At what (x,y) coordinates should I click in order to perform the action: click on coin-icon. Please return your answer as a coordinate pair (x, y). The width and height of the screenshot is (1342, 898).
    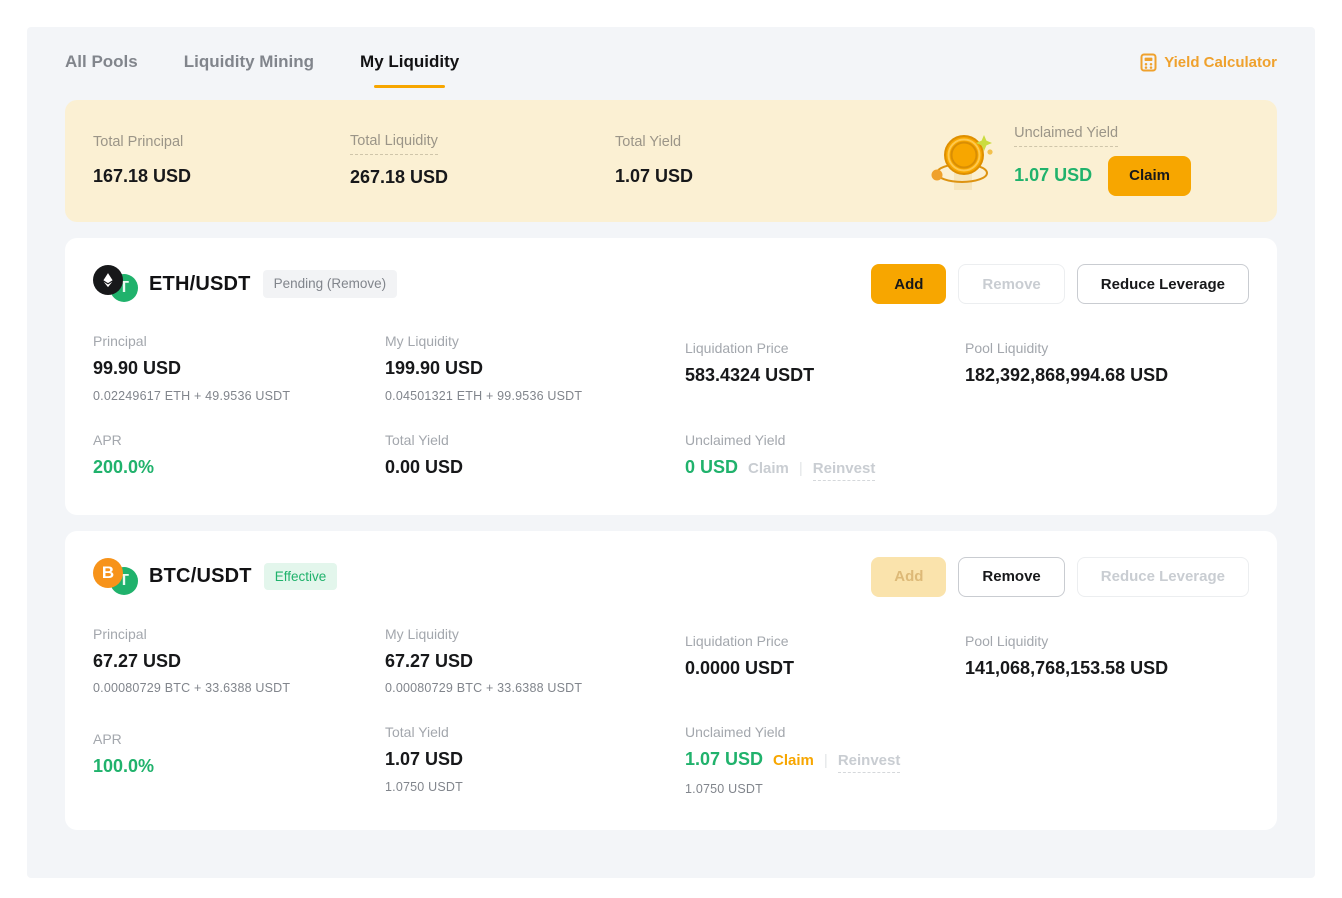
    Looking at the image, I should click on (963, 161).